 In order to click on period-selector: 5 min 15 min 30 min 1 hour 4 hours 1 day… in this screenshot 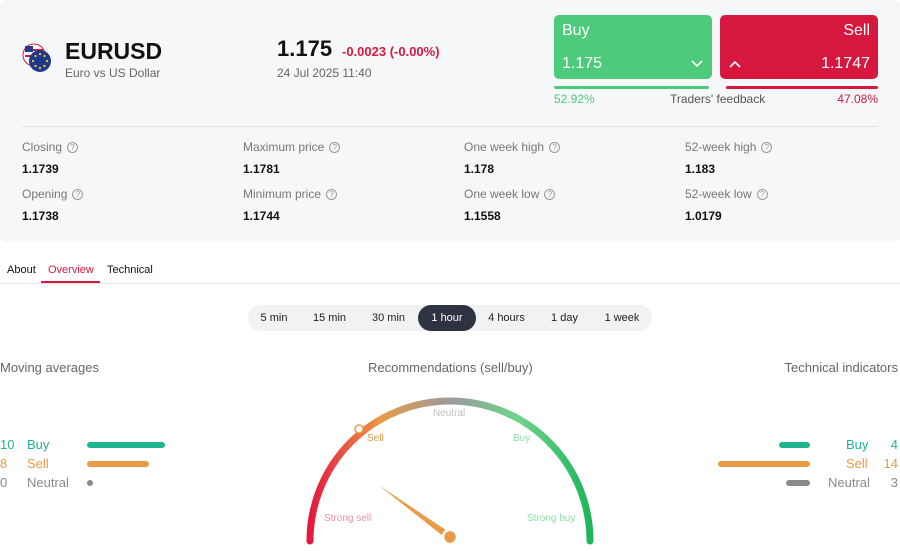, I will do `click(450, 318)`.